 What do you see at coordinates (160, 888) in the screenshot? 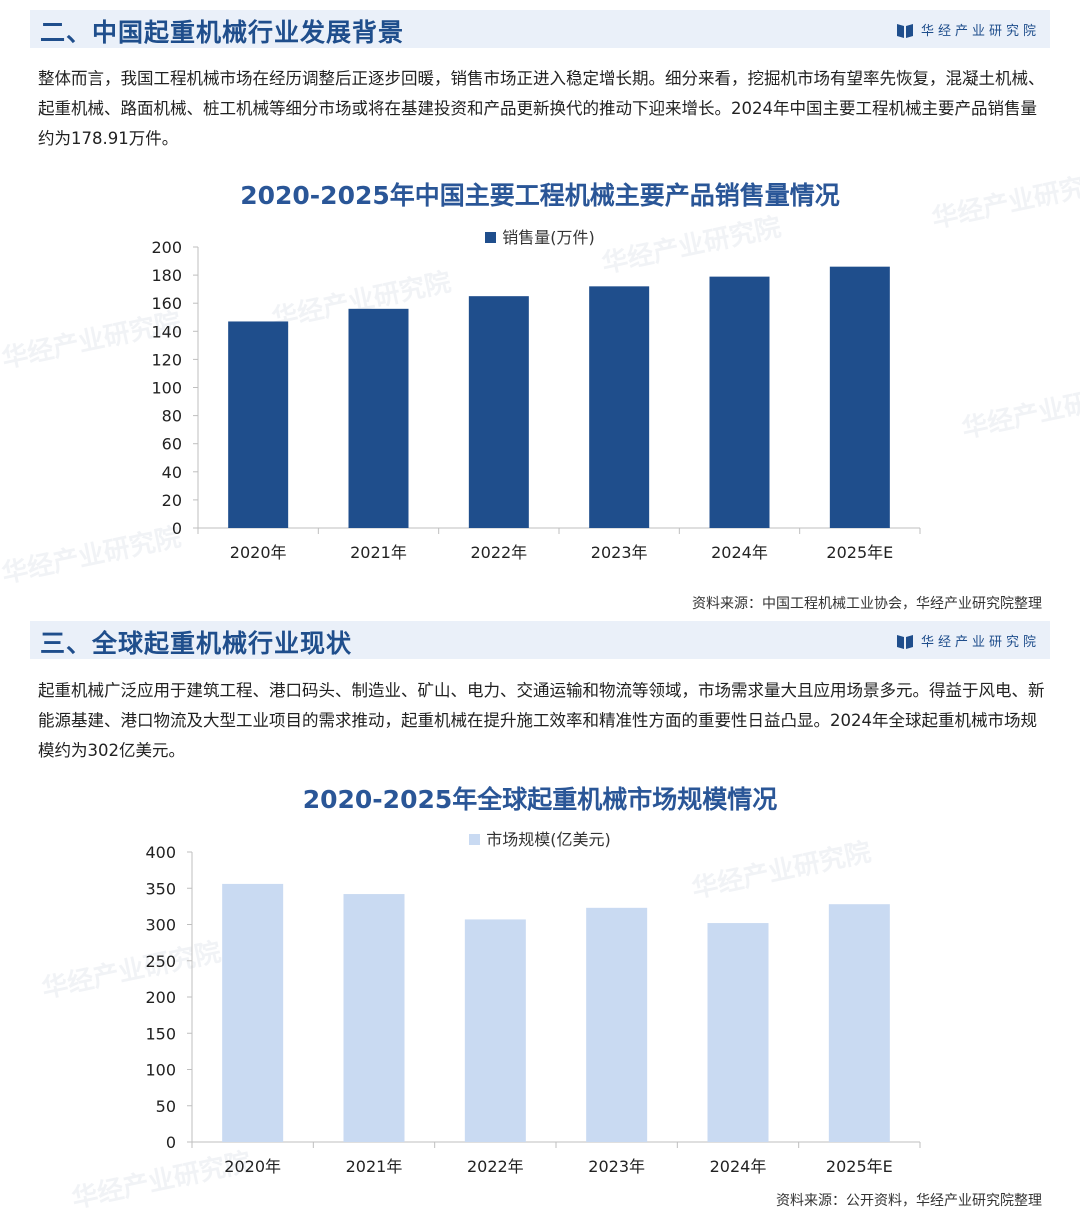
I see `y-tick-label: 350` at bounding box center [160, 888].